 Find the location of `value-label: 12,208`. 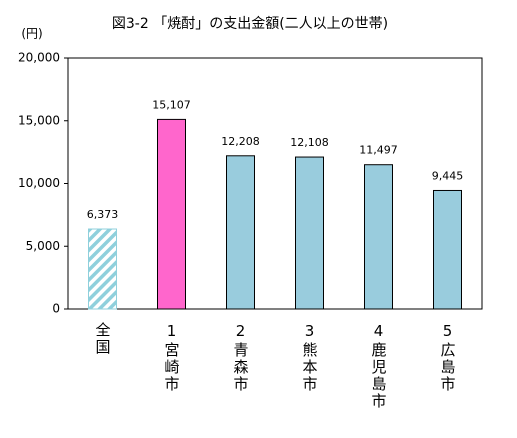

value-label: 12,208 is located at coordinates (240, 141).